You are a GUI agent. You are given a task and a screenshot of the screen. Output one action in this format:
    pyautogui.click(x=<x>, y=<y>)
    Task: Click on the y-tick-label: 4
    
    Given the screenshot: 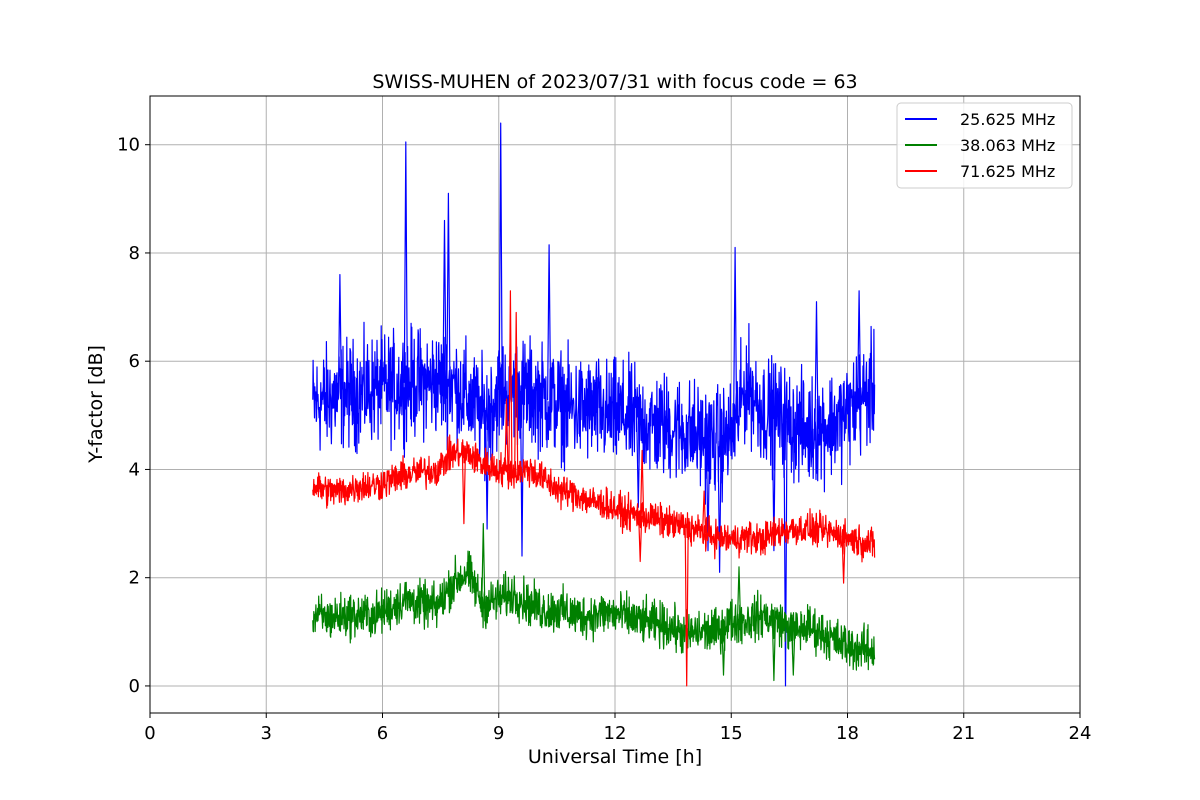 What is the action you would take?
    pyautogui.click(x=134, y=469)
    